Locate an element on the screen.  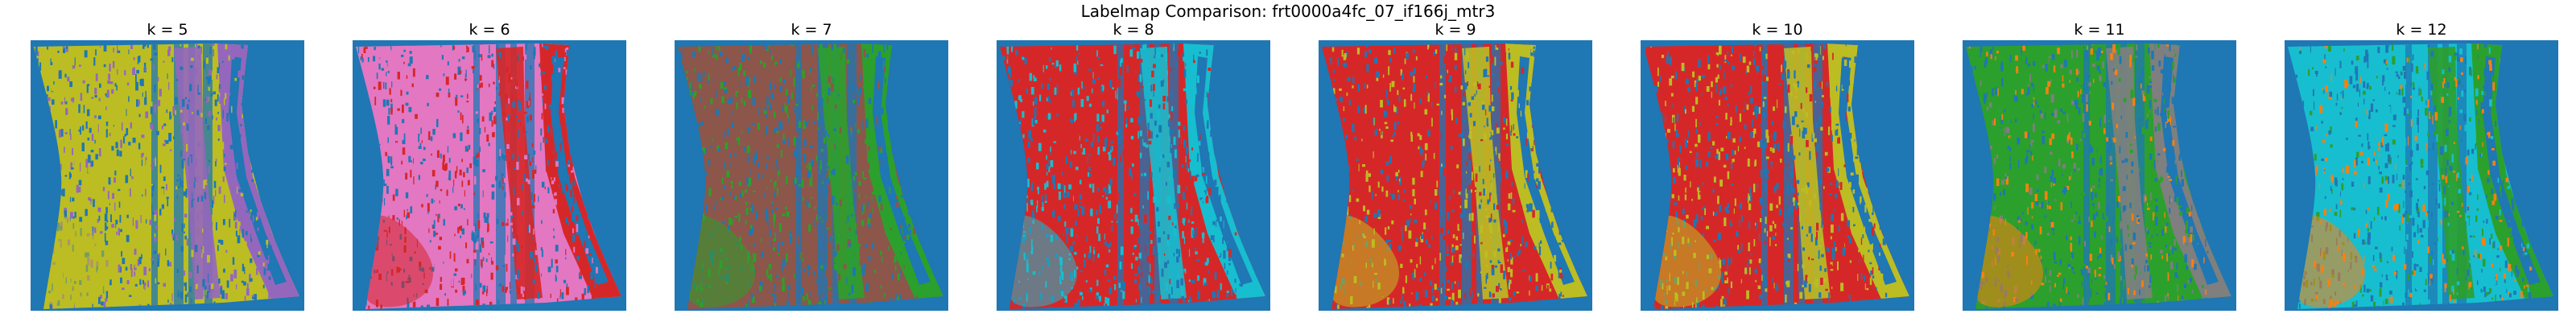
labelmap-image is located at coordinates (1133, 175).